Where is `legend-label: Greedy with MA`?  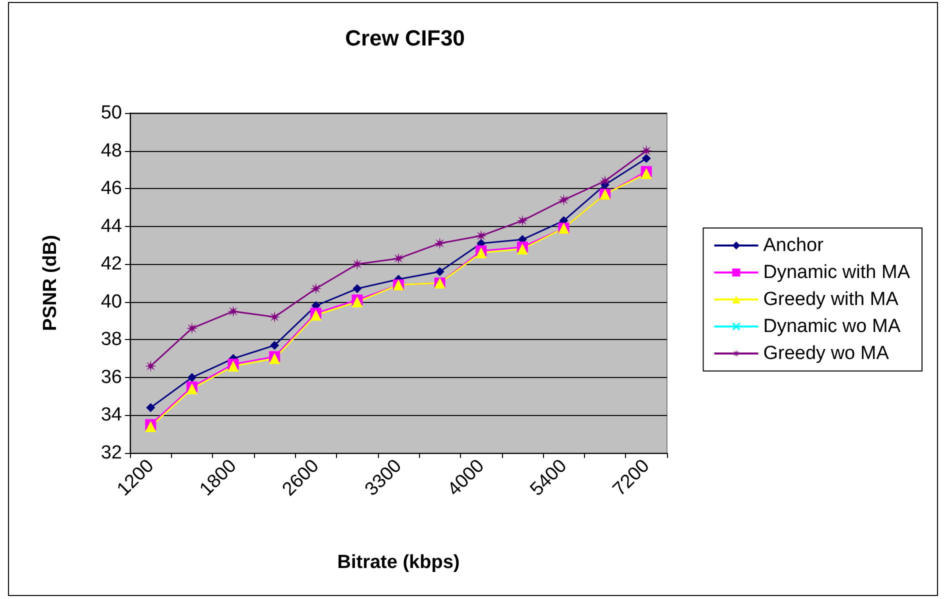 legend-label: Greedy with MA is located at coordinates (831, 299).